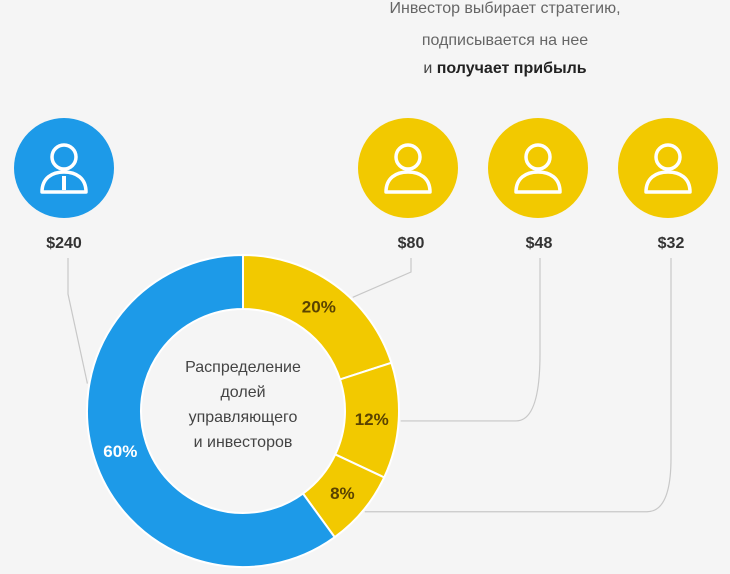 This screenshot has width=730, height=574. What do you see at coordinates (120, 451) in the screenshot?
I see `slice-label-0: 60%` at bounding box center [120, 451].